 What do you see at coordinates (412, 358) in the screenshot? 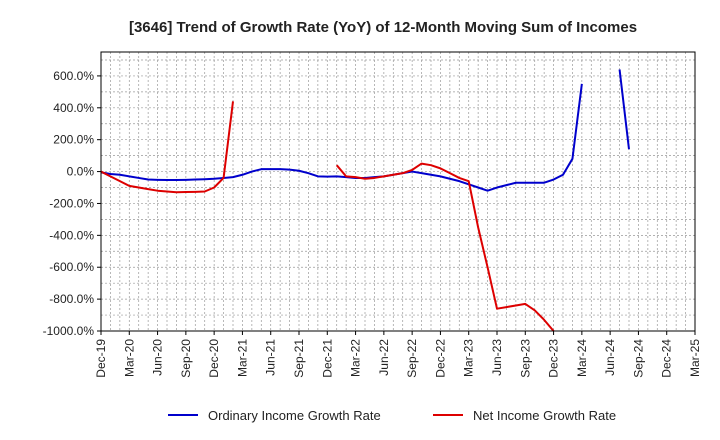
I see `x-tick-label: Sep-22` at bounding box center [412, 358].